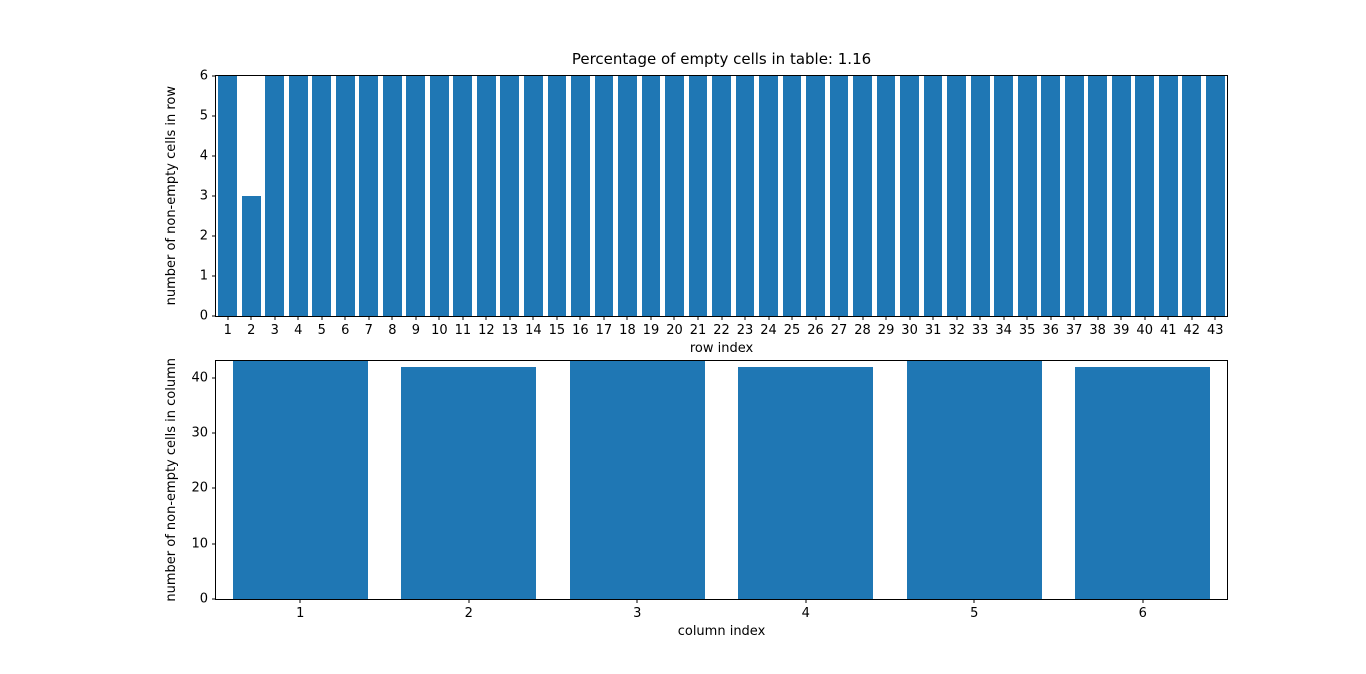  What do you see at coordinates (721, 330) in the screenshot?
I see `x-tick-label: 22` at bounding box center [721, 330].